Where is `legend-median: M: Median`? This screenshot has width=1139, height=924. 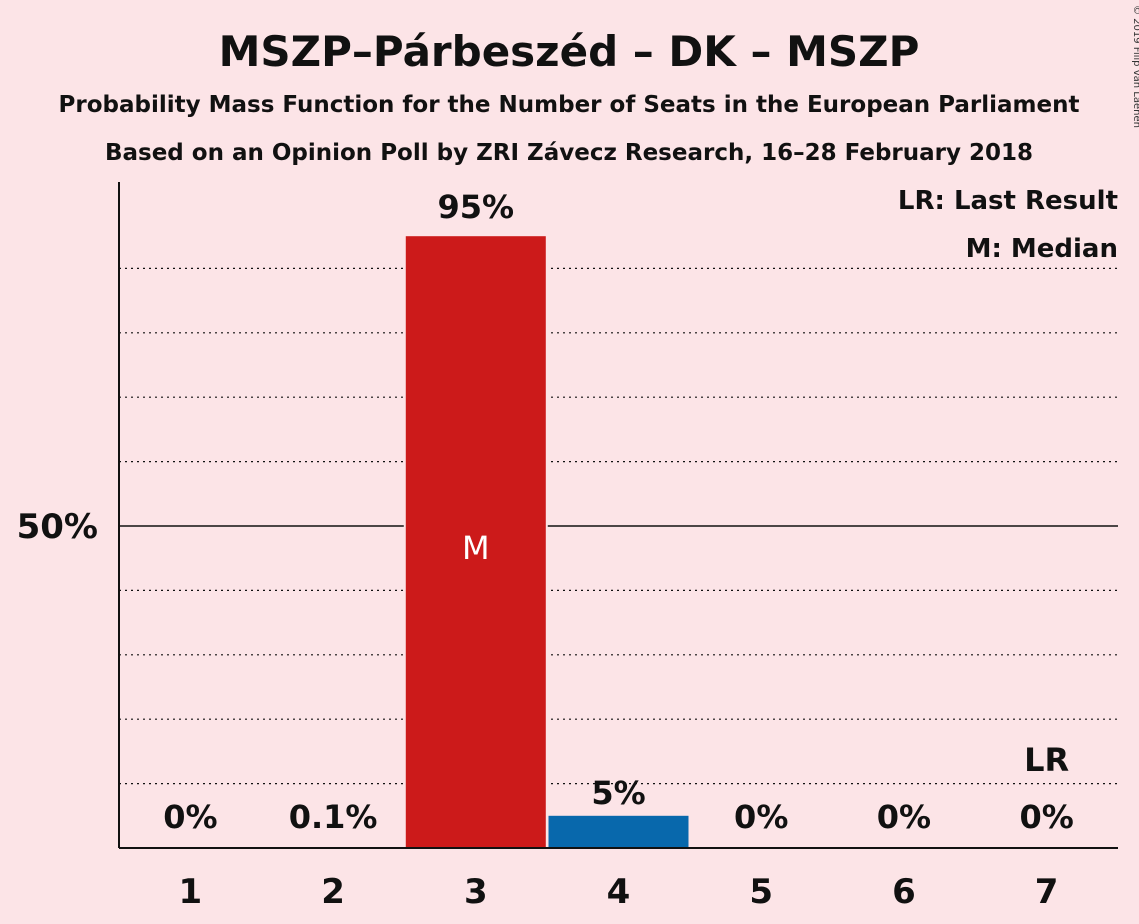
legend-median: M: Median is located at coordinates (1042, 249).